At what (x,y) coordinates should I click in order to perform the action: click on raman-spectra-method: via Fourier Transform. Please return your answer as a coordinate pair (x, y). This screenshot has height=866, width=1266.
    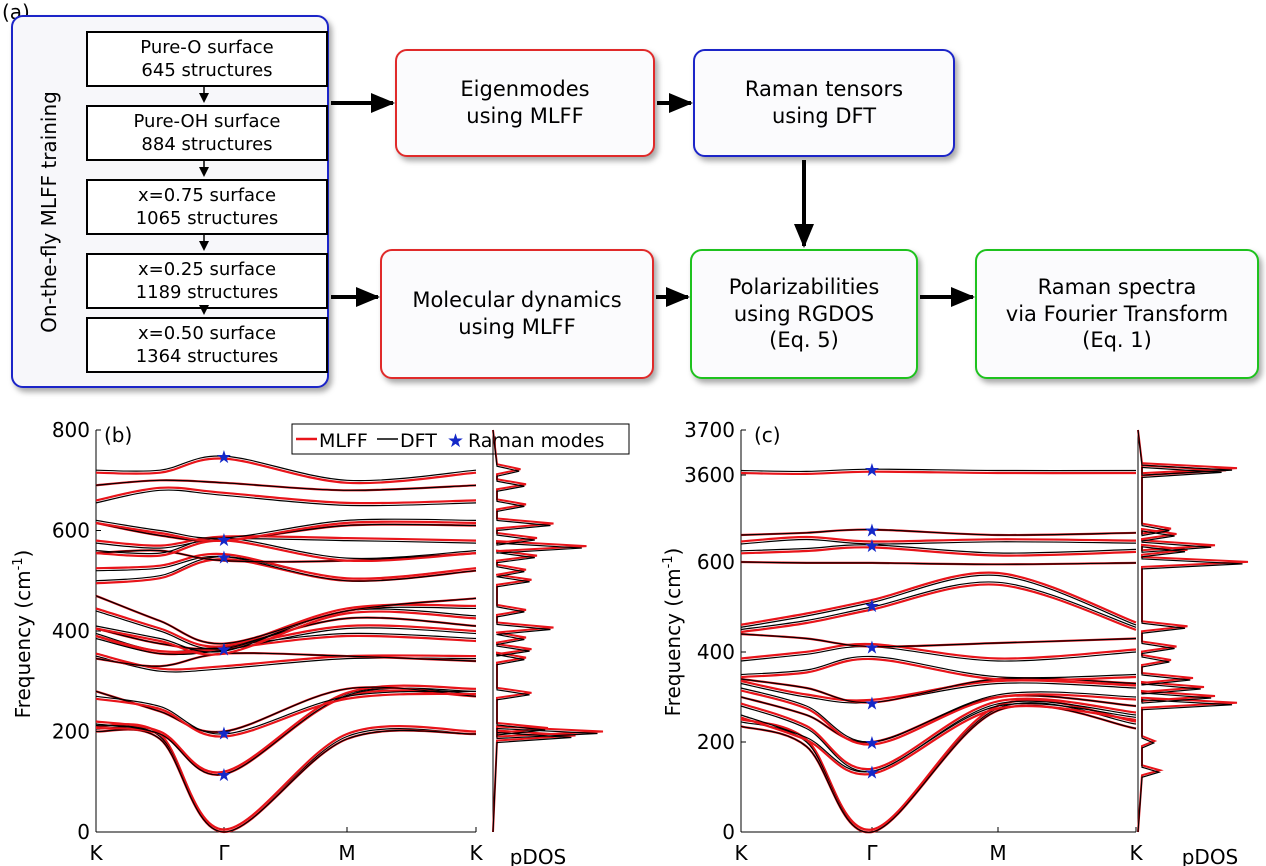
    Looking at the image, I should click on (1117, 313).